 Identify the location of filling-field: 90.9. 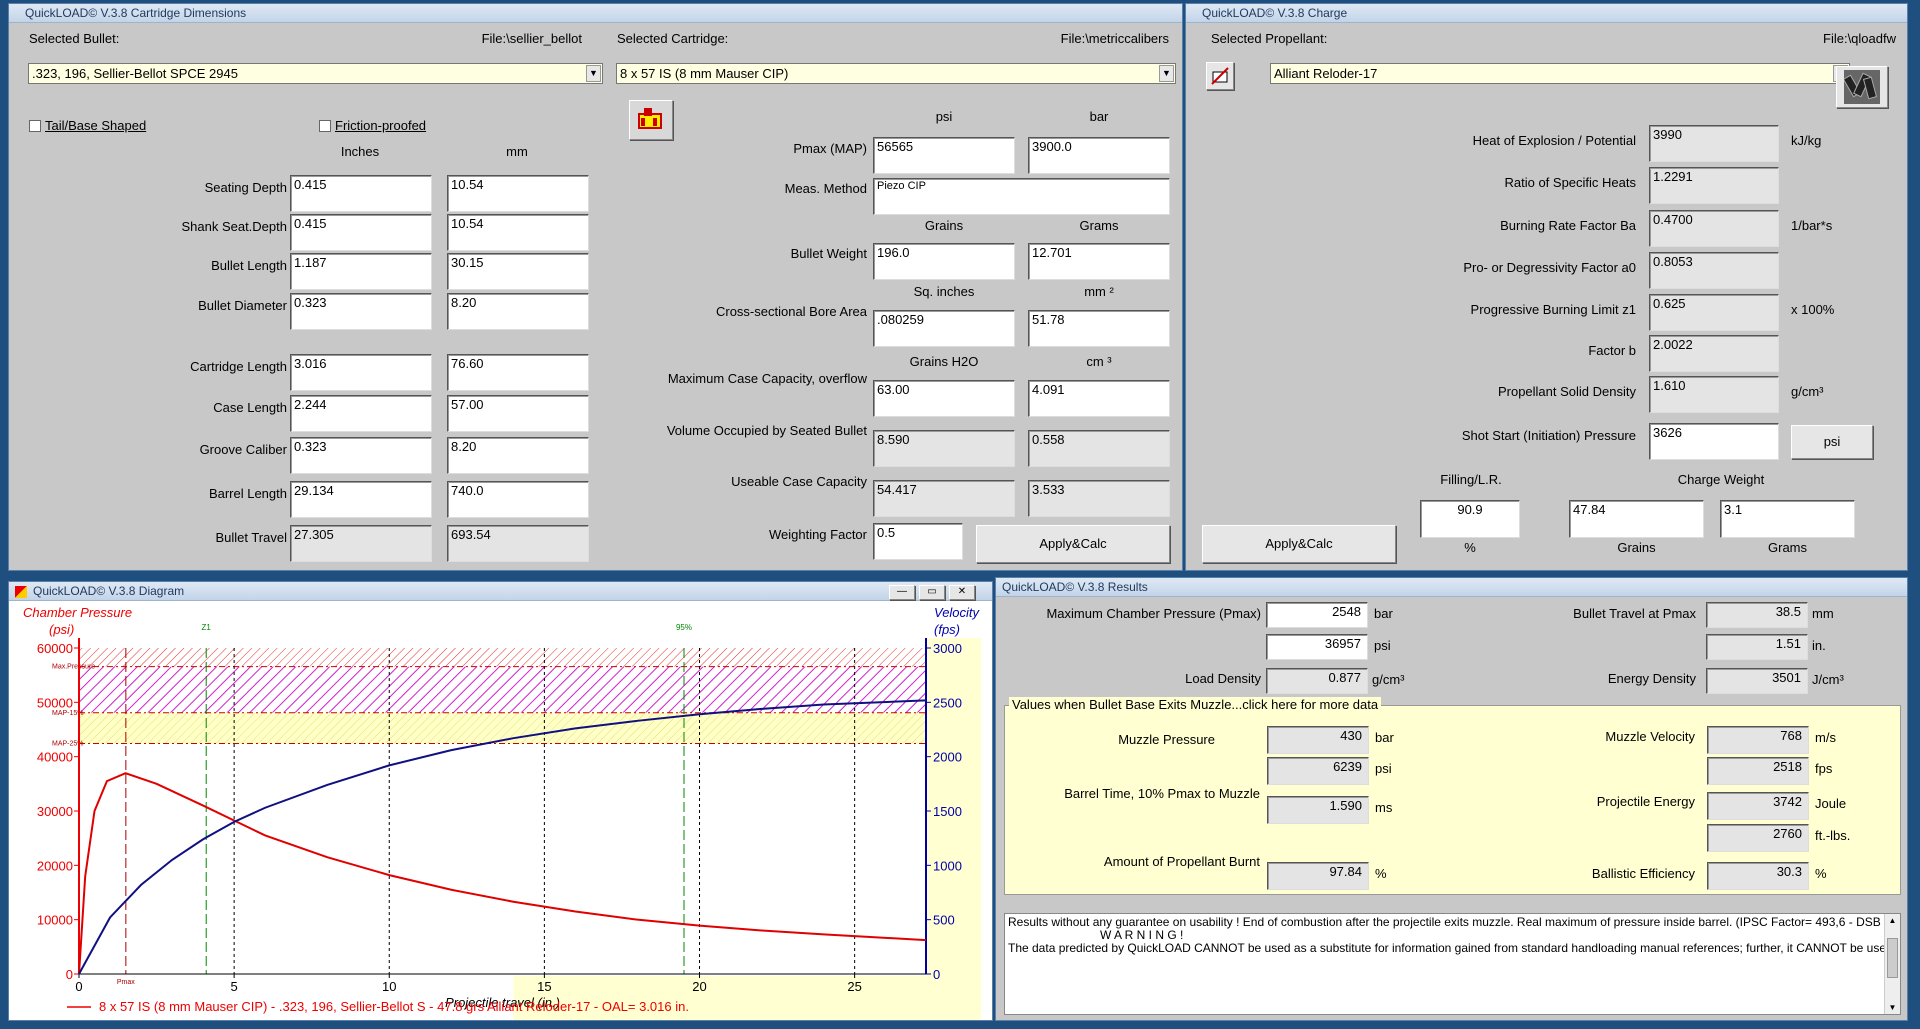
(1470, 519).